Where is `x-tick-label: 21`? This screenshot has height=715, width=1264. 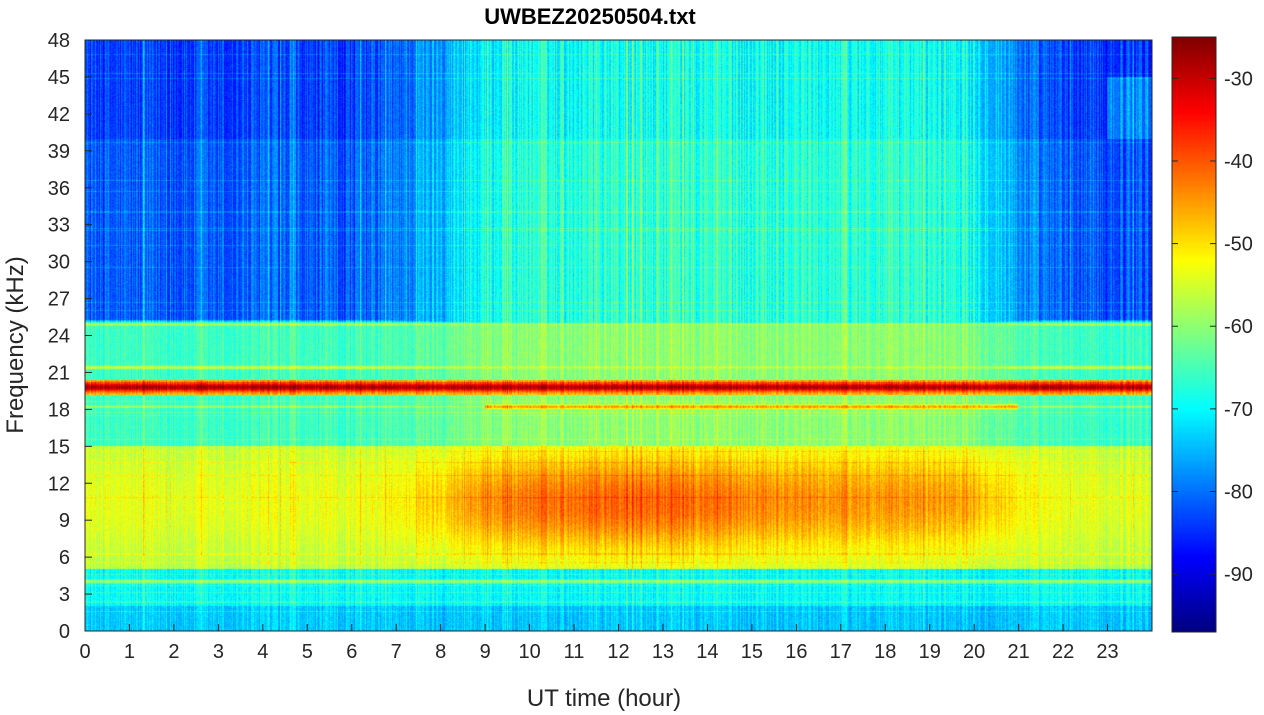
x-tick-label: 21 is located at coordinates (1019, 652).